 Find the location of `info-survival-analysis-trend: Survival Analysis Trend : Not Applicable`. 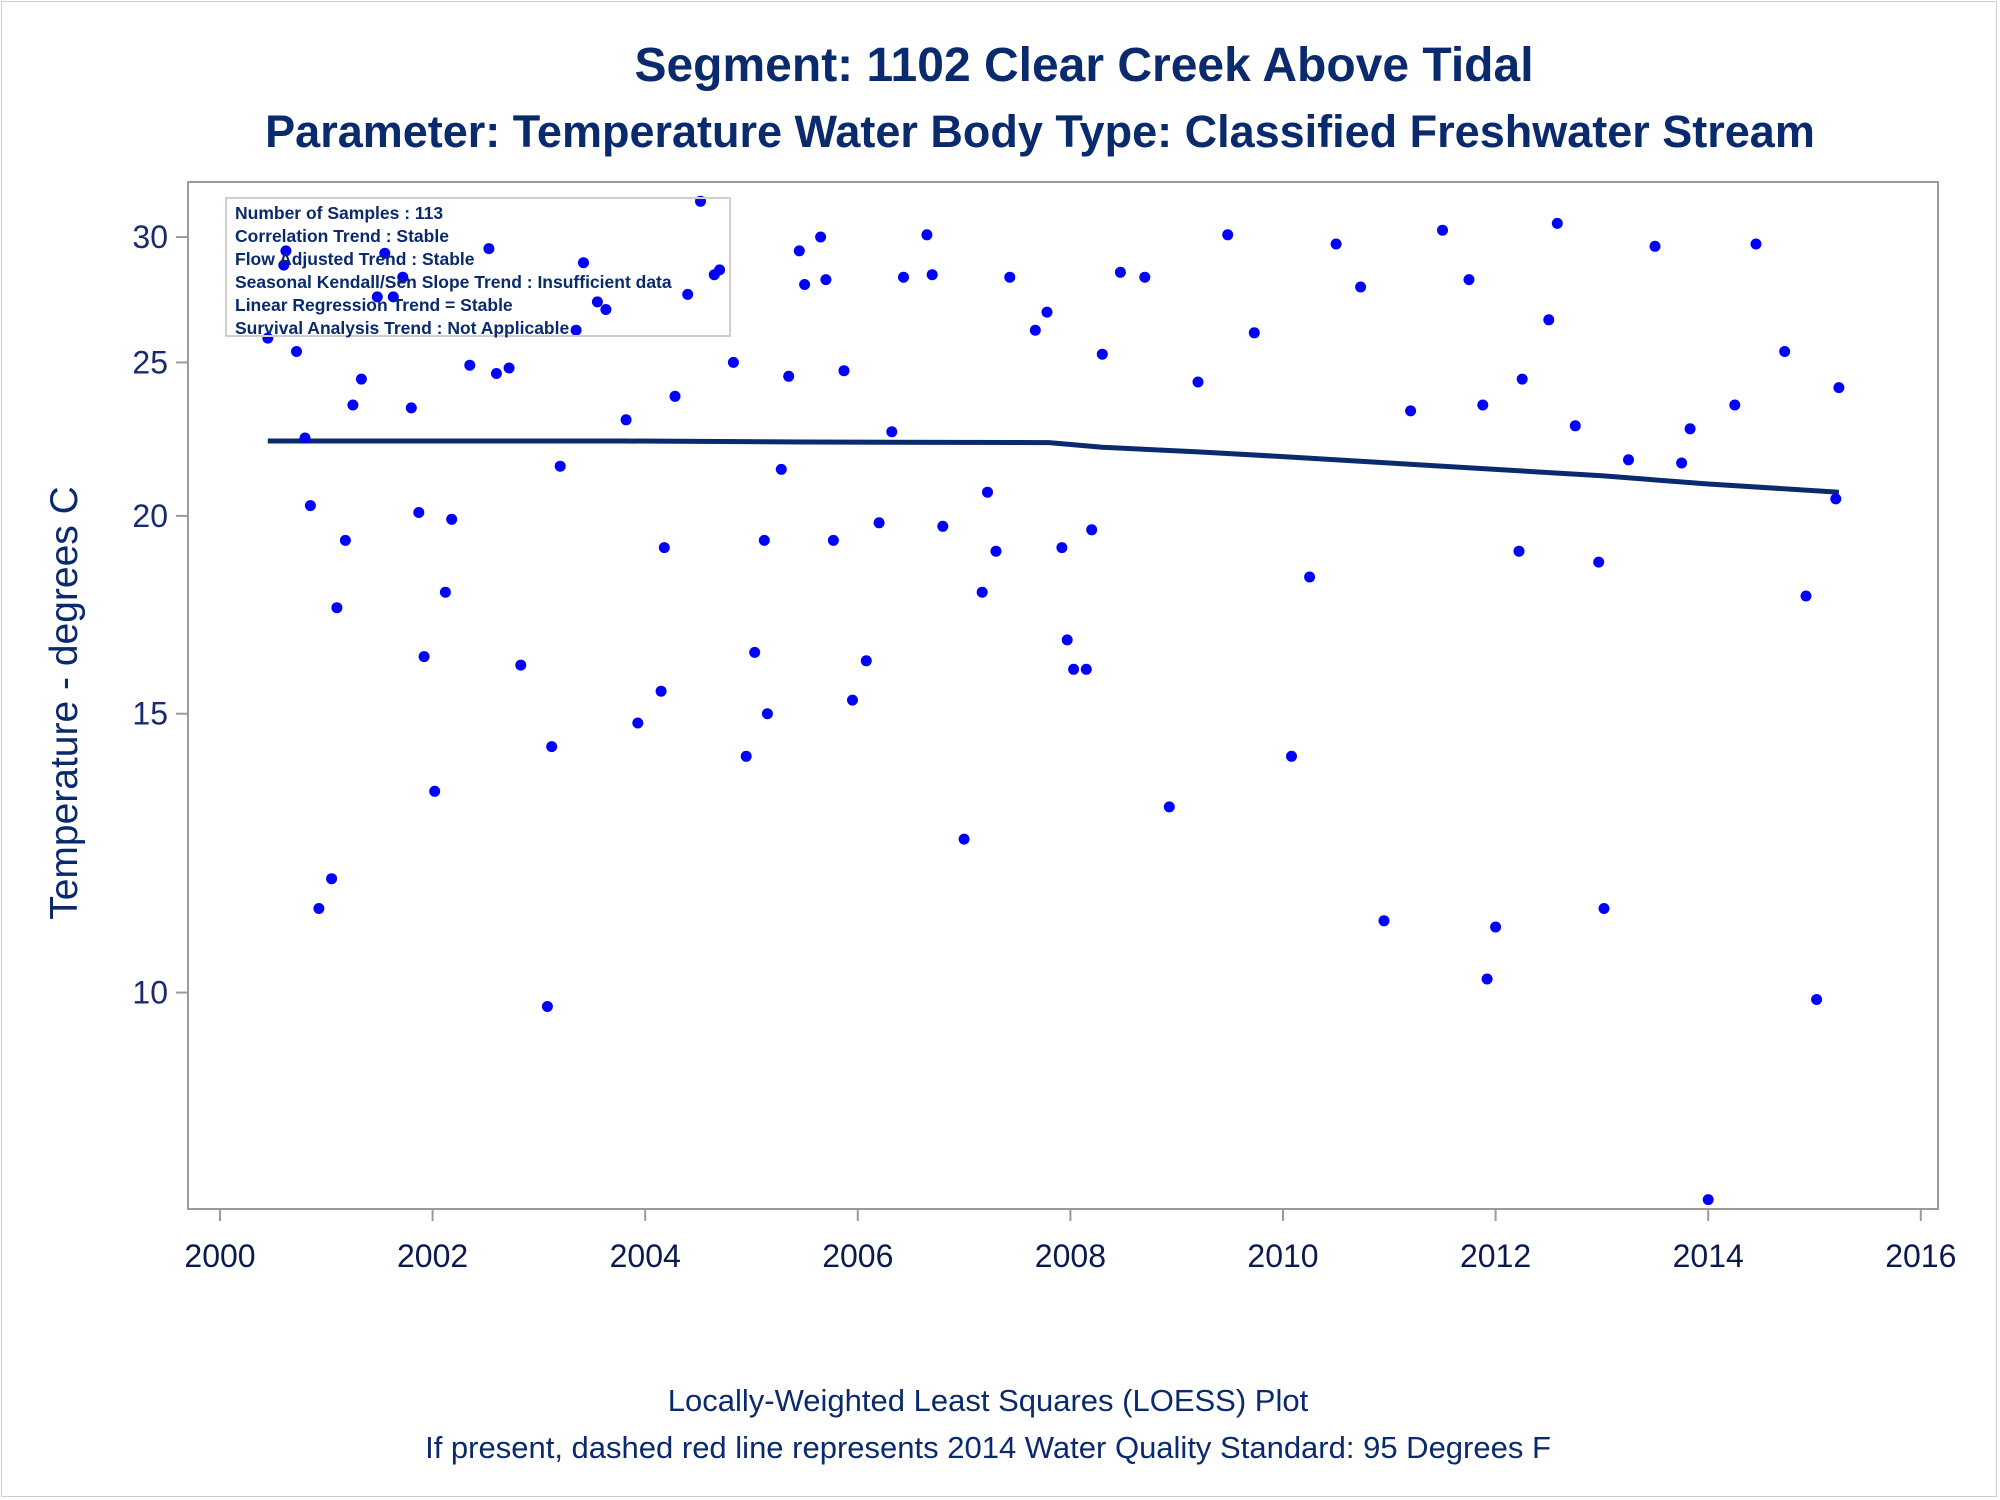

info-survival-analysis-trend: Survival Analysis Trend : Not Applicable is located at coordinates (402, 328).